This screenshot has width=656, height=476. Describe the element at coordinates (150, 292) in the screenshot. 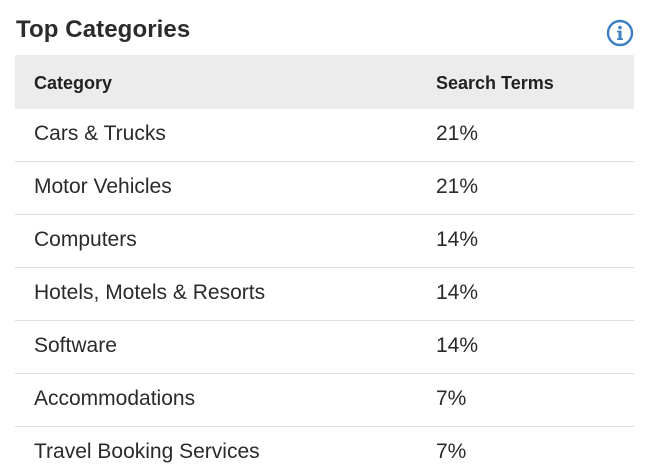

I see `category-cell: Hotels, Motels & Resorts` at that location.